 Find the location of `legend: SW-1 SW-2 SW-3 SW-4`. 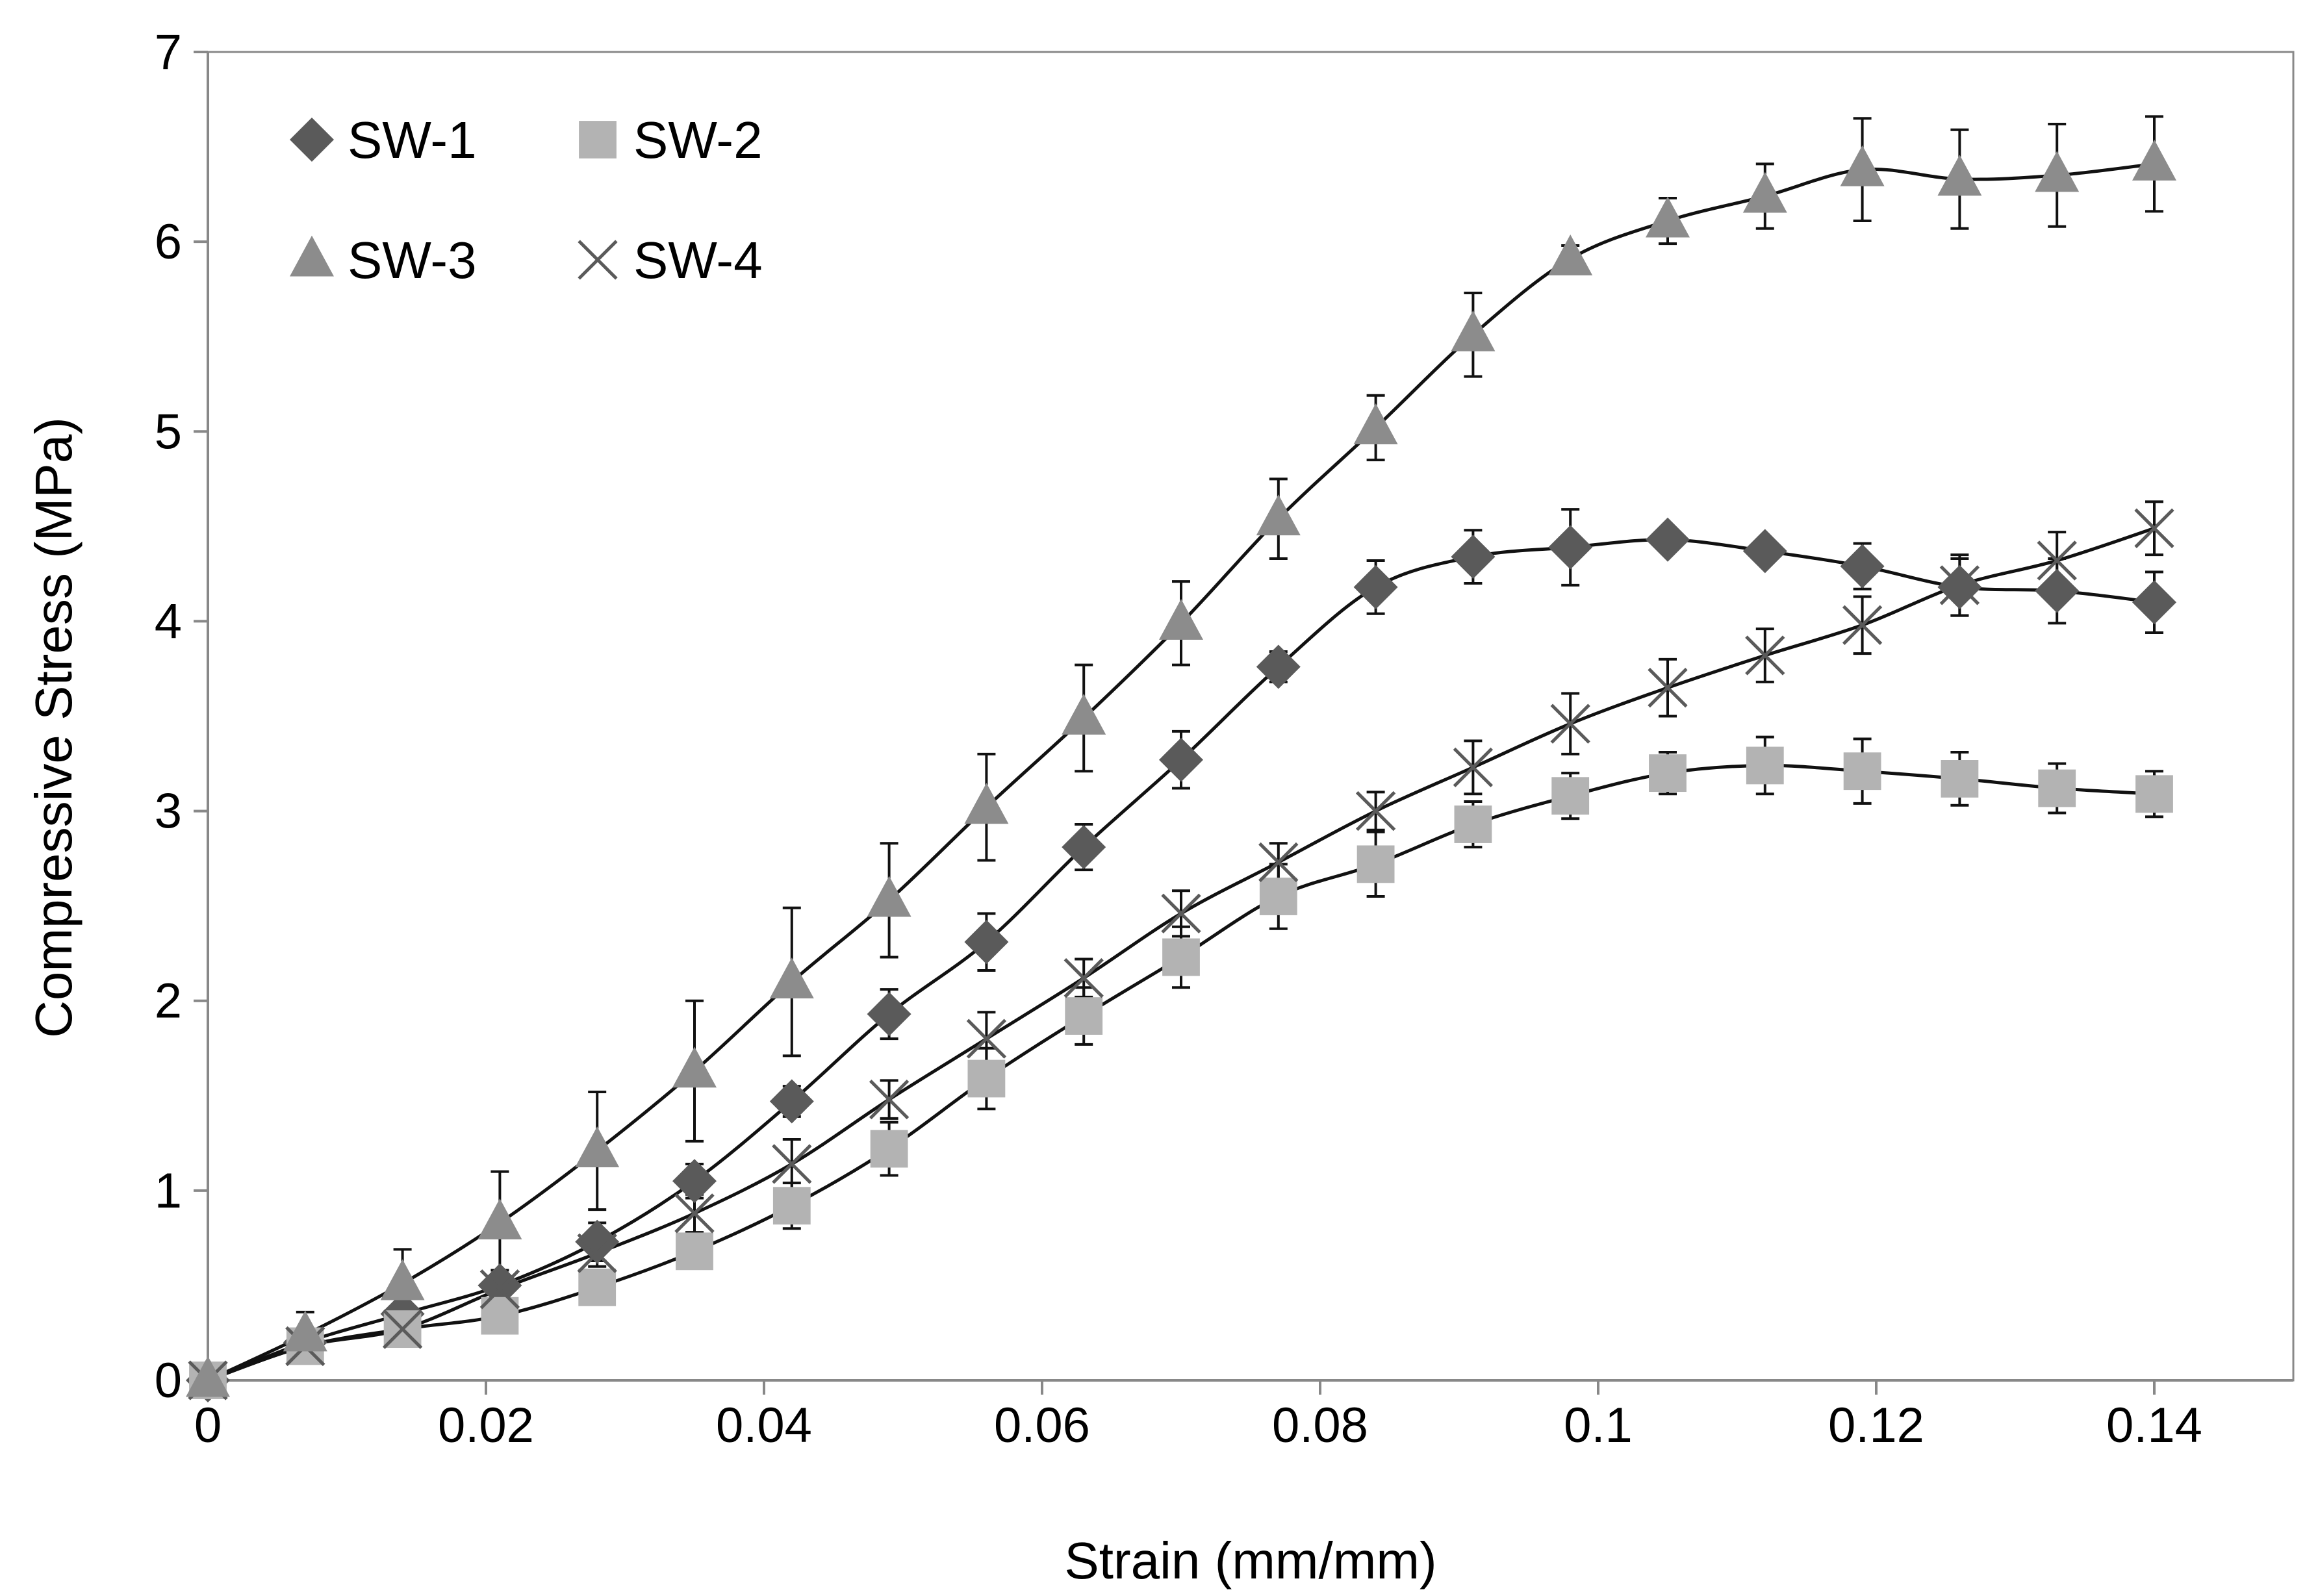

legend: SW-1 SW-2 SW-3 SW-4 is located at coordinates (526, 200).